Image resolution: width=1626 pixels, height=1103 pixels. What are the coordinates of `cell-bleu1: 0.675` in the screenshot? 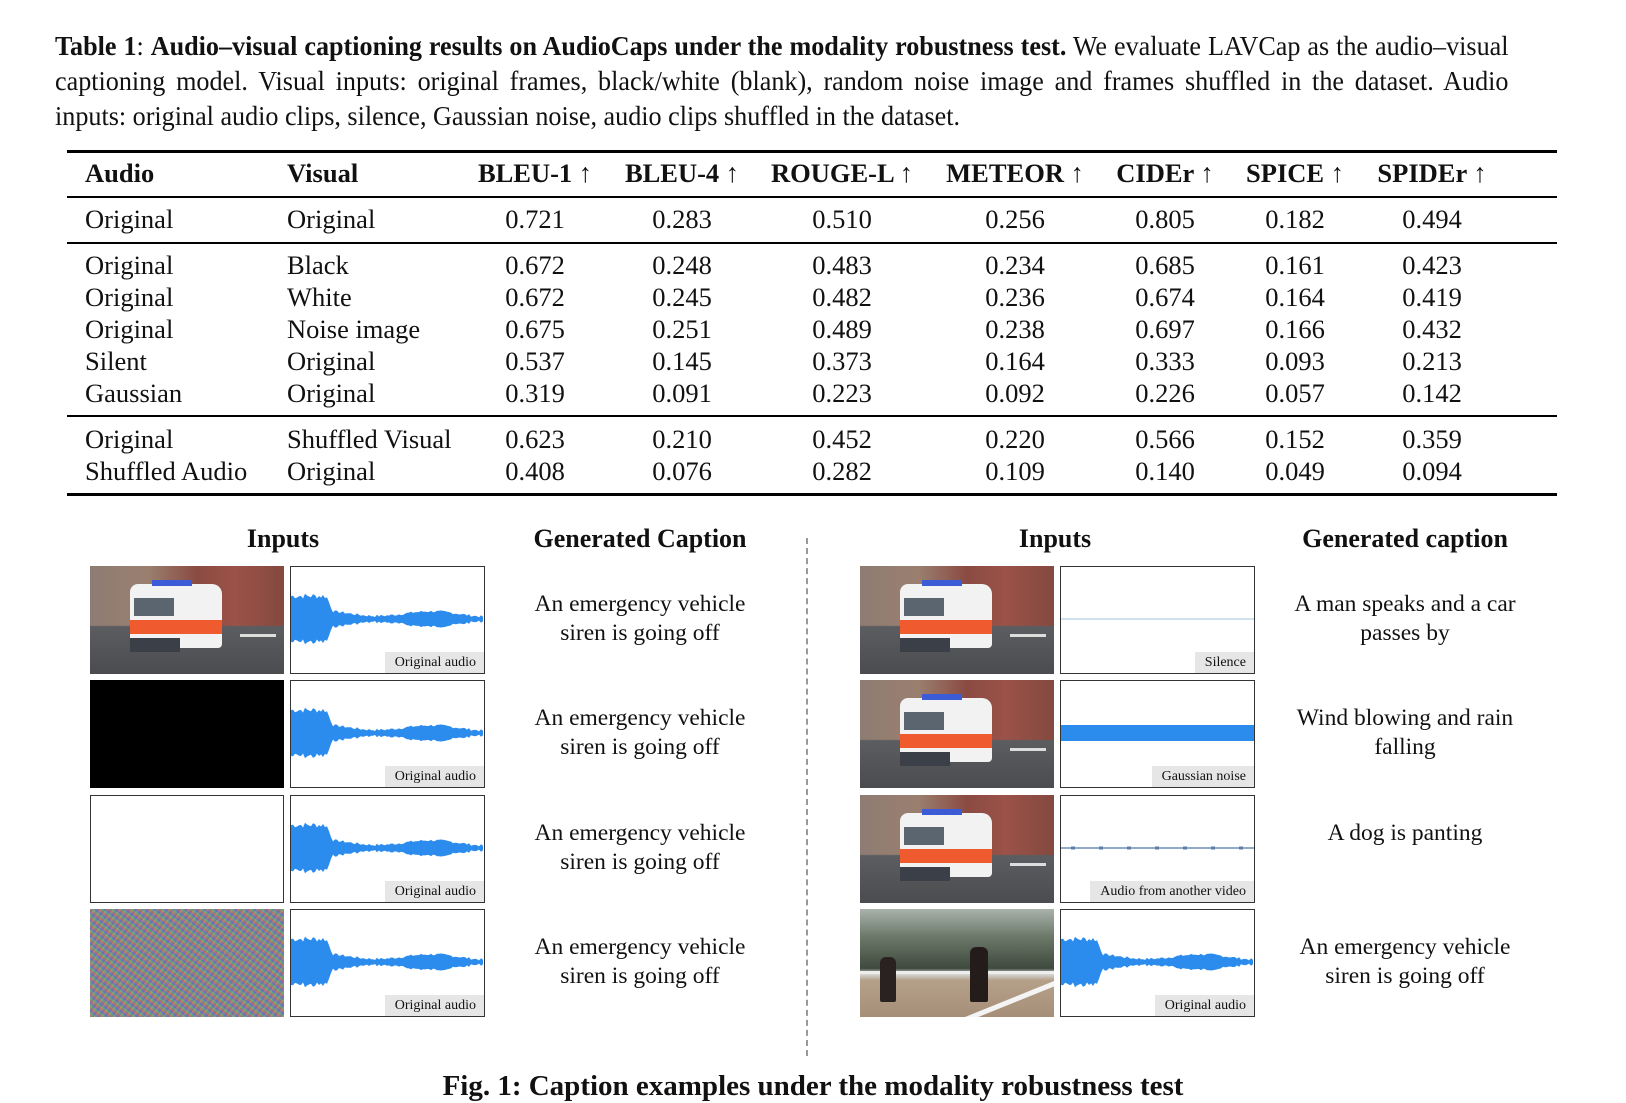 It's located at (535, 329).